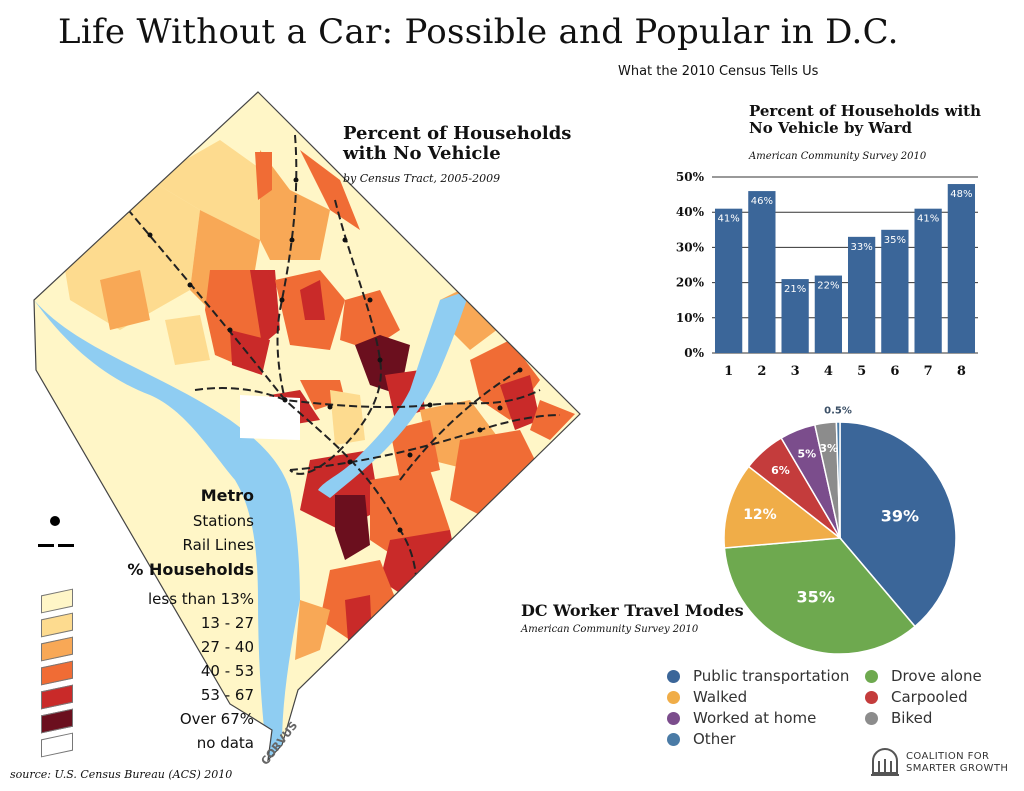 The height and width of the screenshot is (791, 1024). Describe the element at coordinates (807, 454) in the screenshot. I see `pie-slice-label: 5%` at that location.